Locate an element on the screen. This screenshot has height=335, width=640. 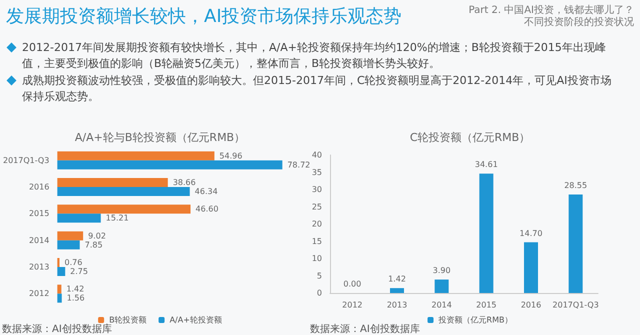
y-tick-label: 20 is located at coordinates (317, 224).